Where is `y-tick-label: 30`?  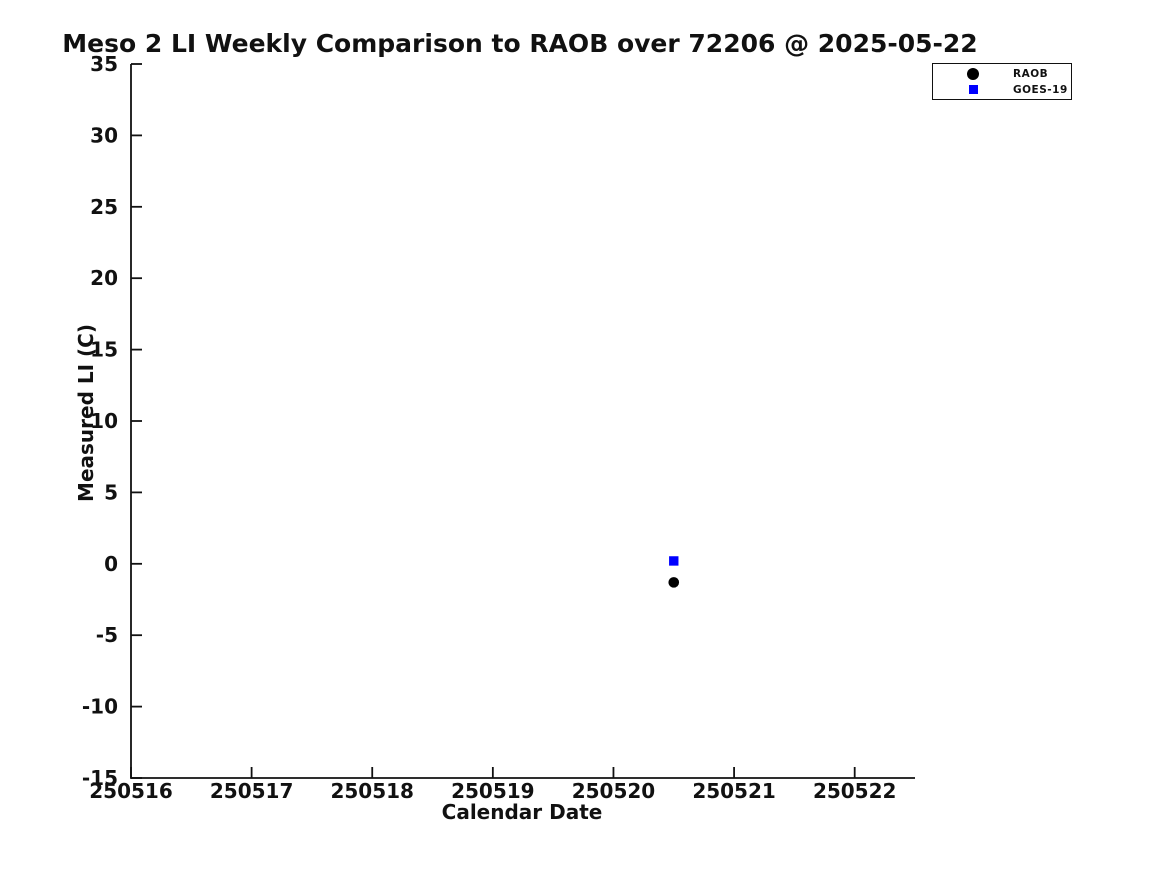
y-tick-label: 30 is located at coordinates (104, 135).